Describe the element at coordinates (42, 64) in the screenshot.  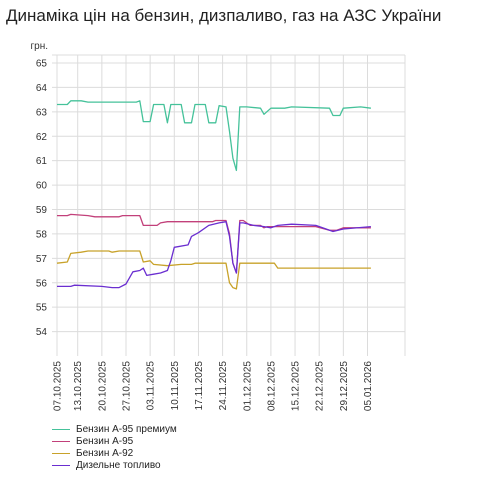
I see `y-tick-label: 65` at that location.